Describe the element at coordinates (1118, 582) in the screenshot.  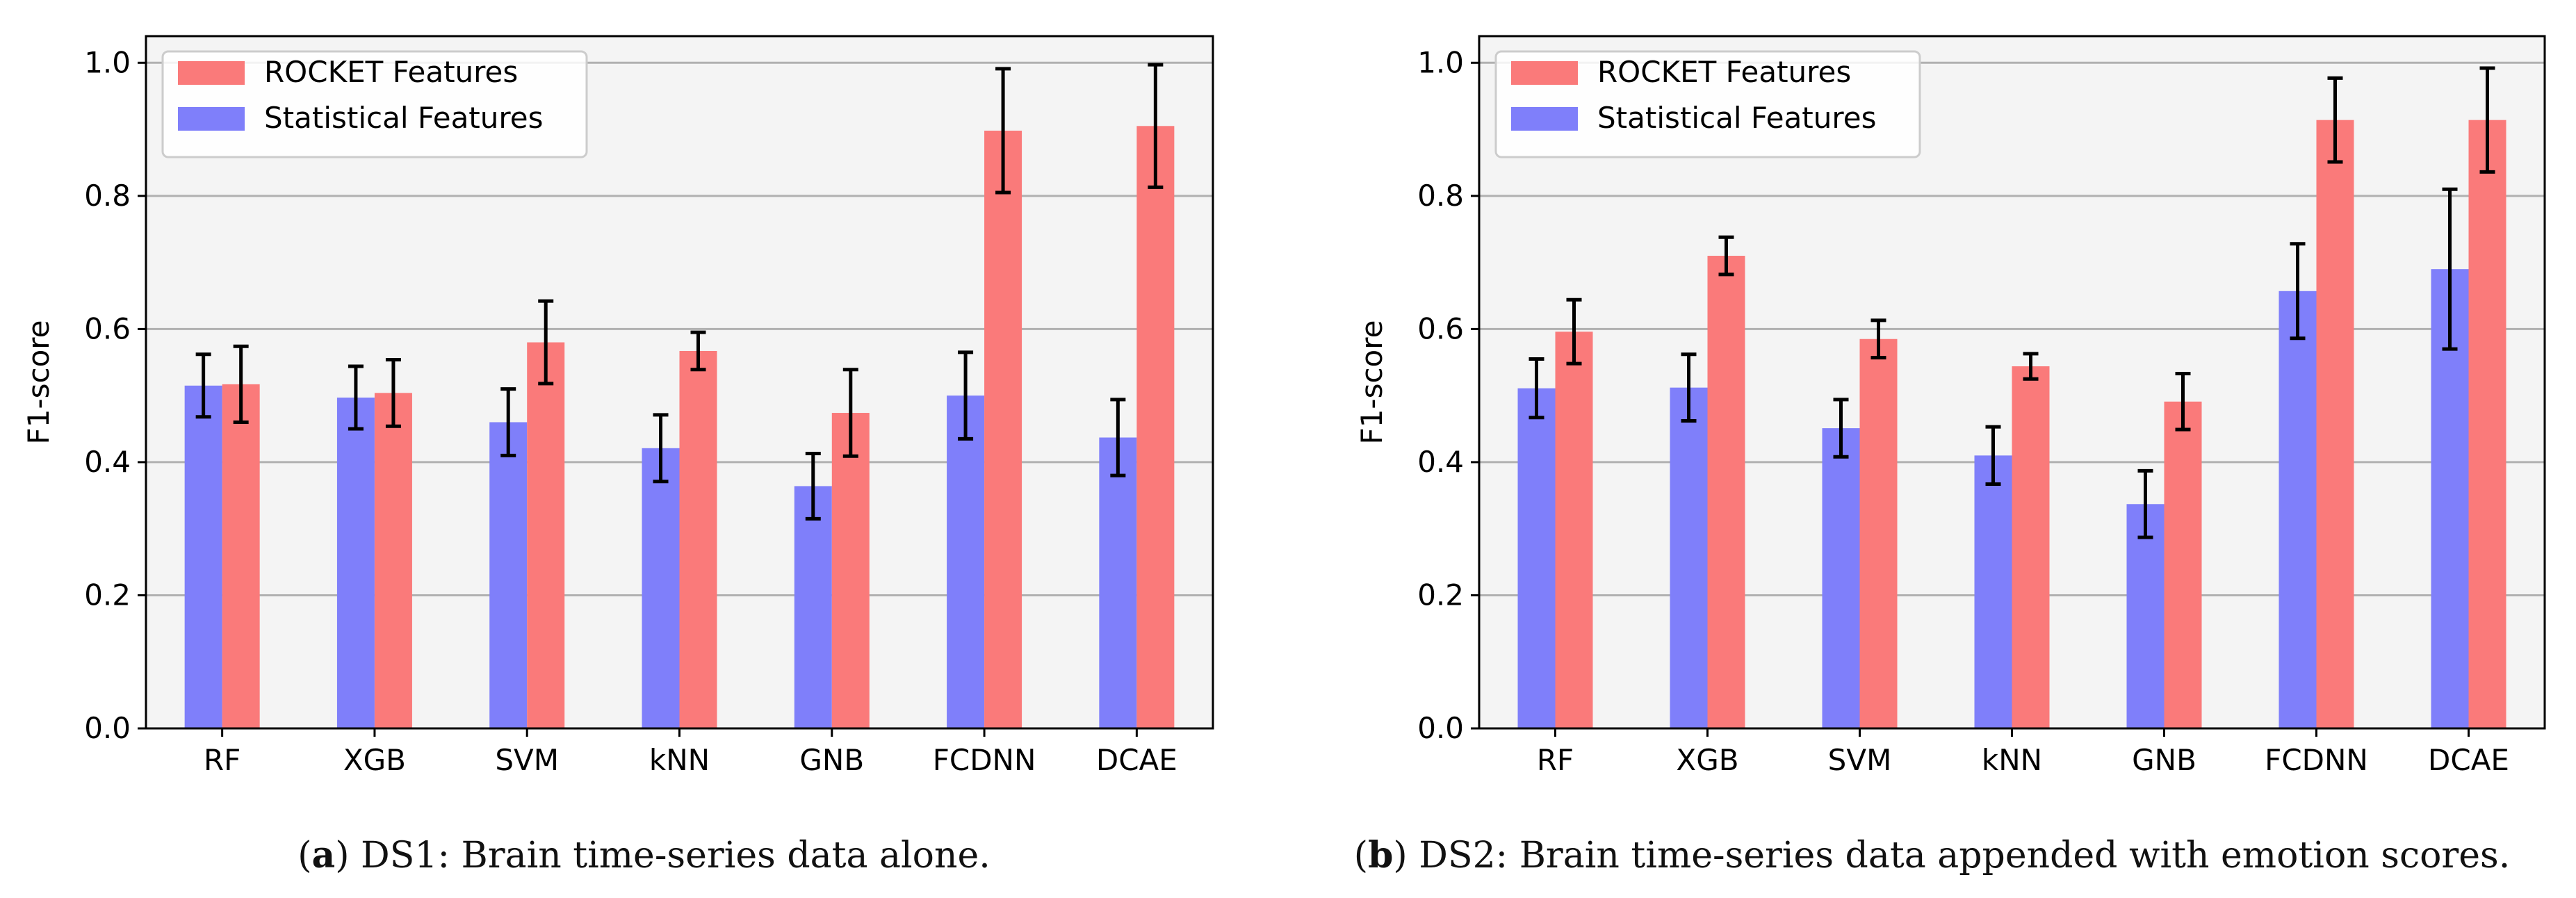
I see `bar-statistical-dcae` at that location.